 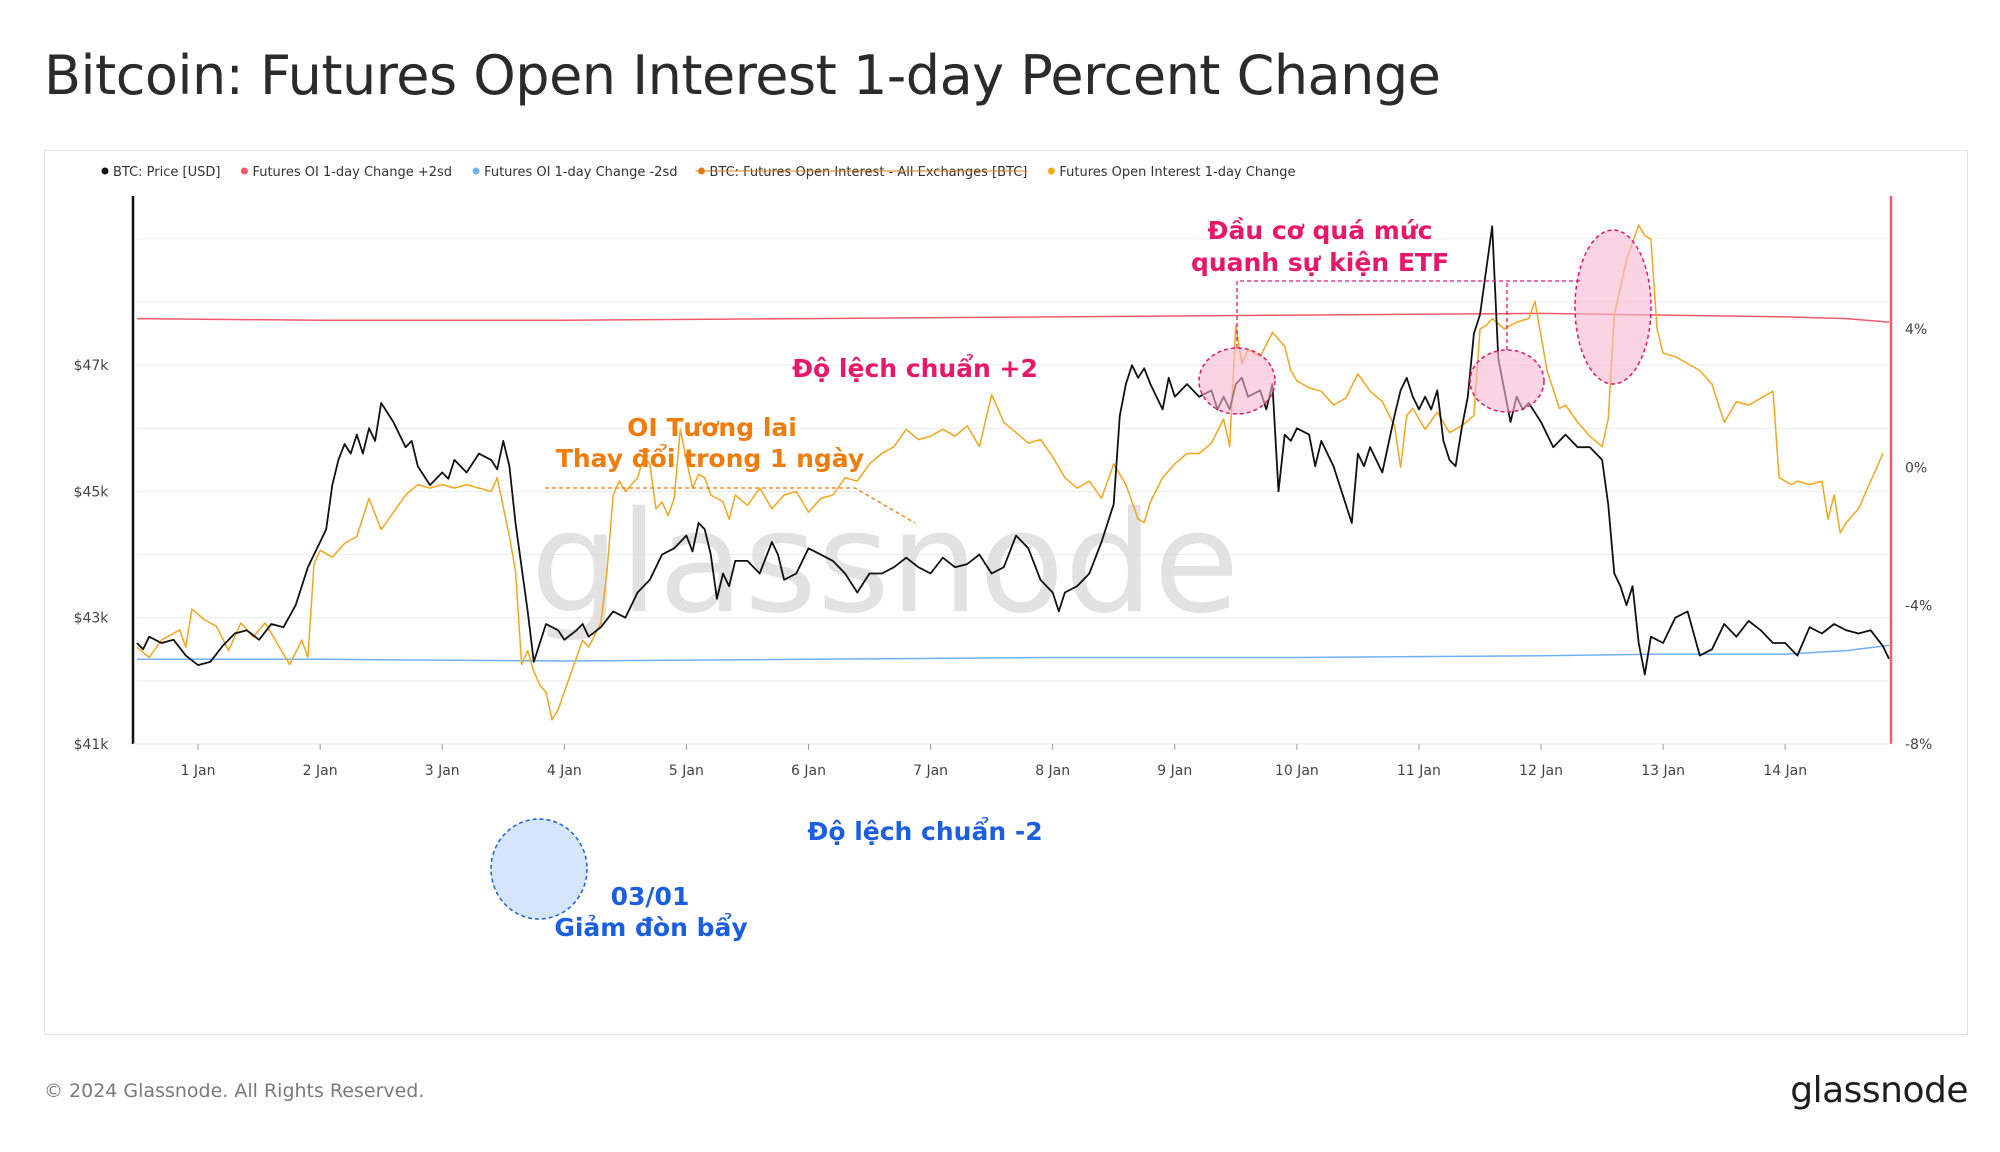 I want to click on legend-label: Futures Open Interest 1-day Change, so click(x=1177, y=172).